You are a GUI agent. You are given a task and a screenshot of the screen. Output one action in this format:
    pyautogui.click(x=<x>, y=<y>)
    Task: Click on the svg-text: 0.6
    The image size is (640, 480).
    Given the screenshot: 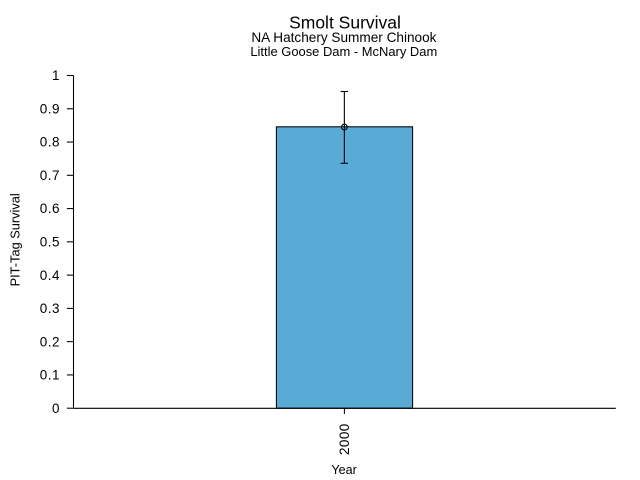 What is the action you would take?
    pyautogui.click(x=50, y=208)
    